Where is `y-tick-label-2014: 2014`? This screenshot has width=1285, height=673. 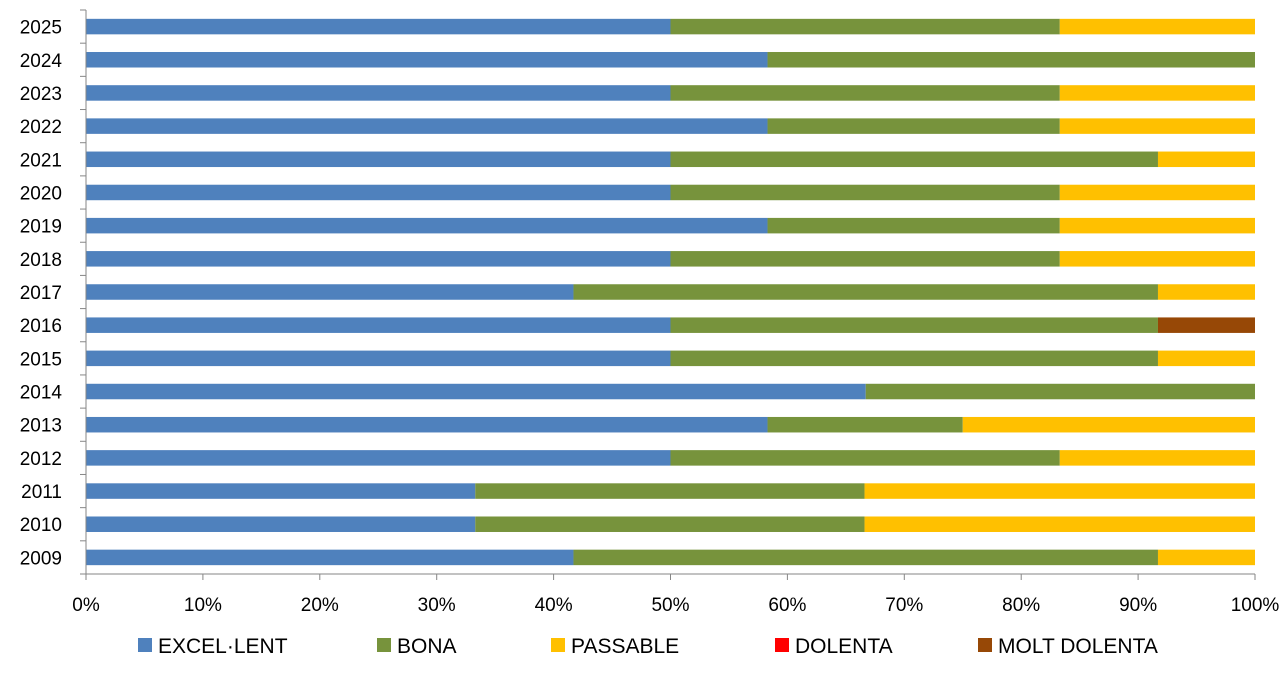
y-tick-label-2014: 2014 is located at coordinates (41, 393).